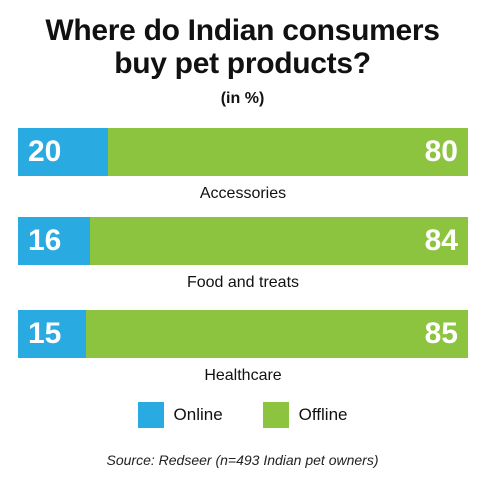  What do you see at coordinates (441, 333) in the screenshot?
I see `data-label-offline-healthcare: 85` at bounding box center [441, 333].